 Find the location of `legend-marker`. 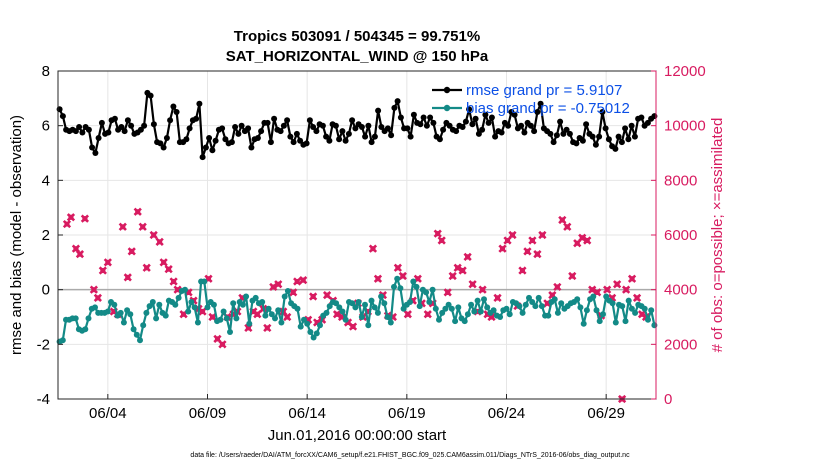

legend-marker is located at coordinates (447, 90).